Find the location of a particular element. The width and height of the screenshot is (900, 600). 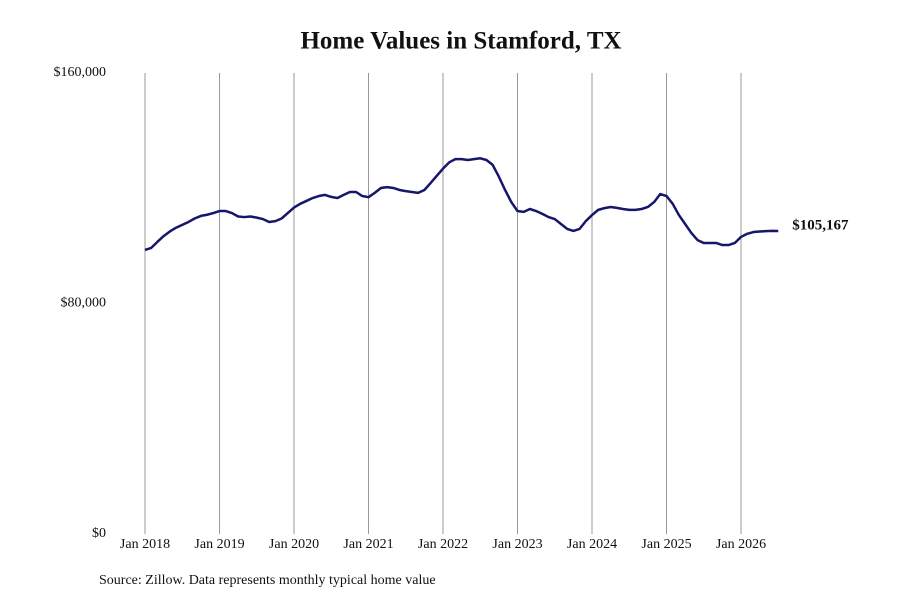

value-label: $105,167 is located at coordinates (820, 225).